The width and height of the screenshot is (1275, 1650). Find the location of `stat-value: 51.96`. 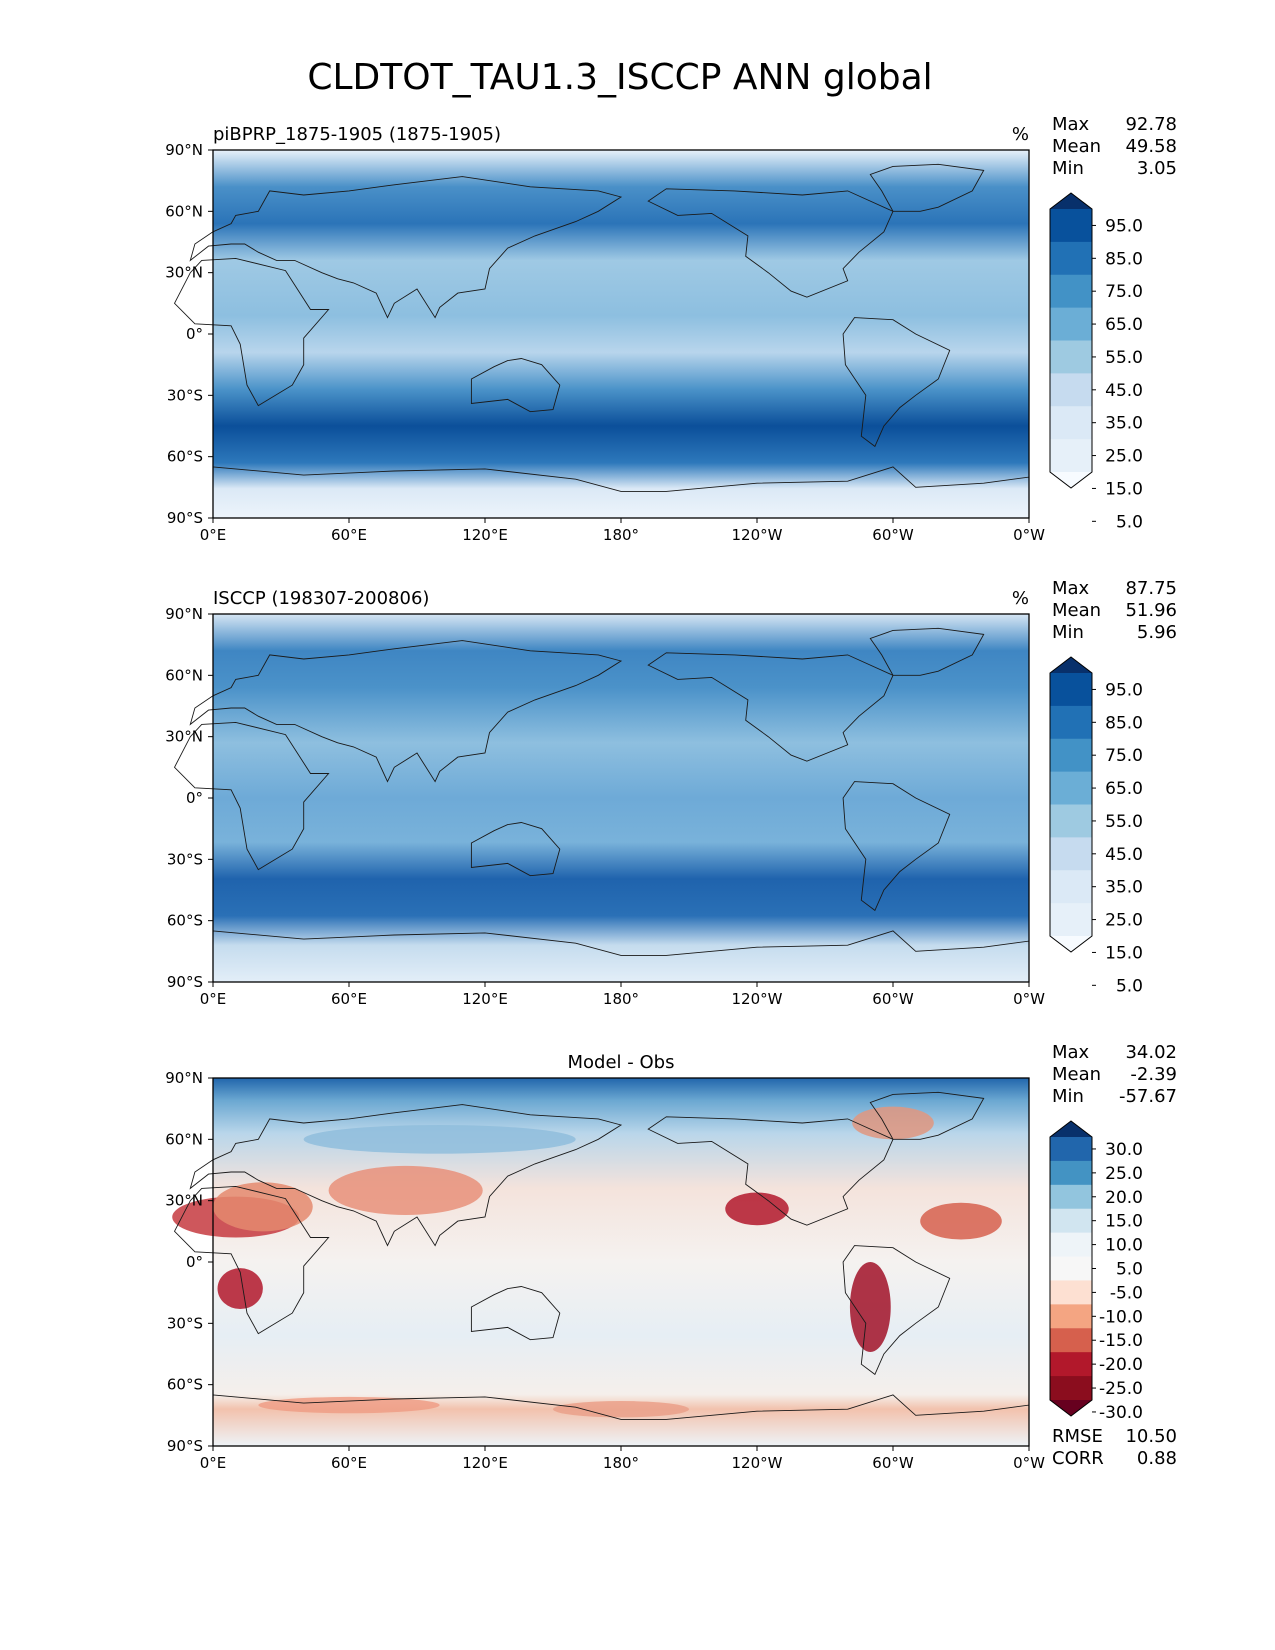

stat-value: 51.96 is located at coordinates (1151, 610).